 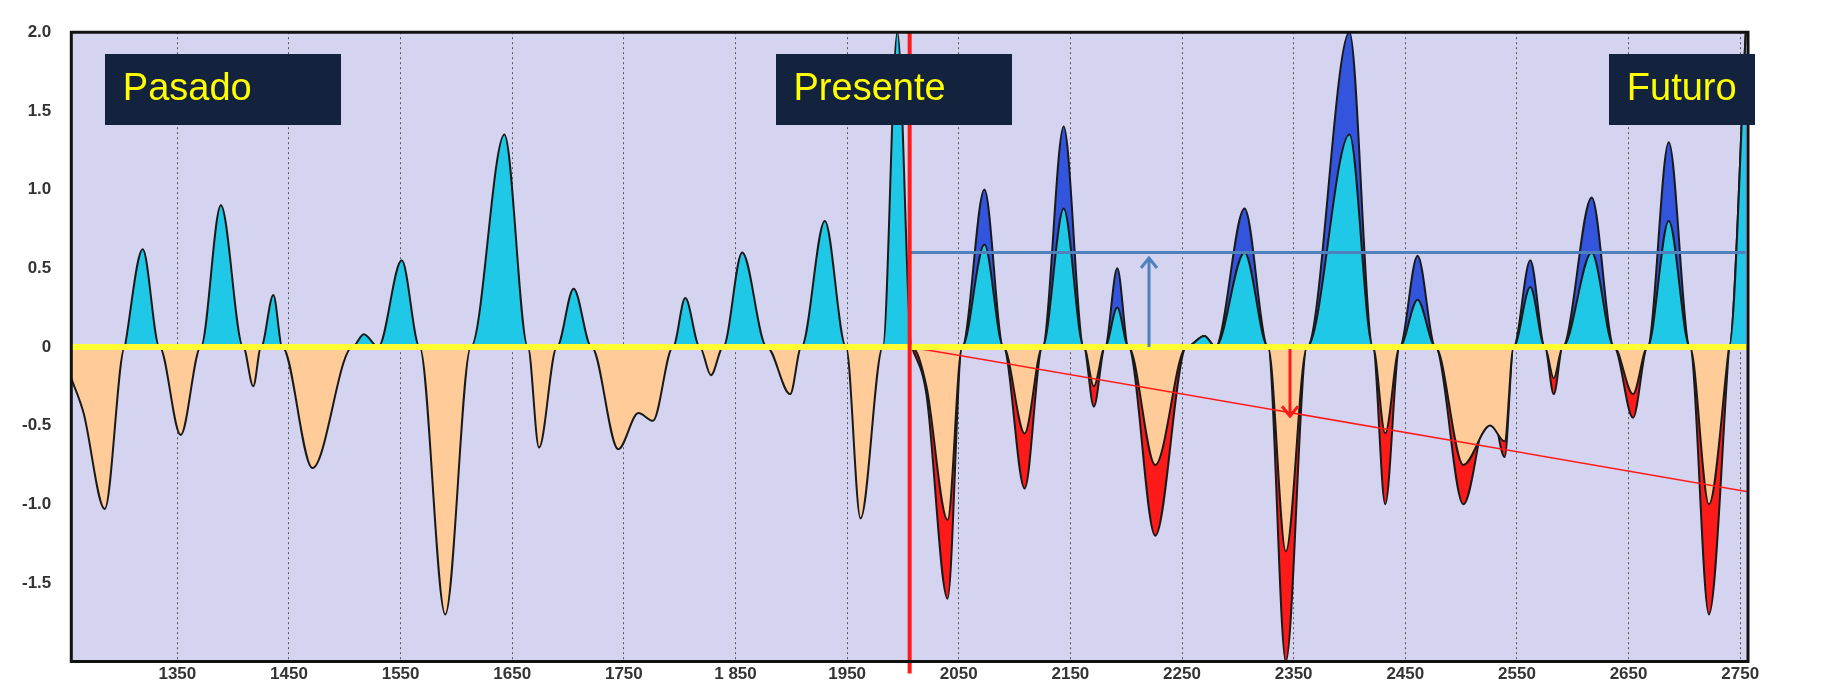 I want to click on x-tick-label: 1750, so click(x=623, y=674).